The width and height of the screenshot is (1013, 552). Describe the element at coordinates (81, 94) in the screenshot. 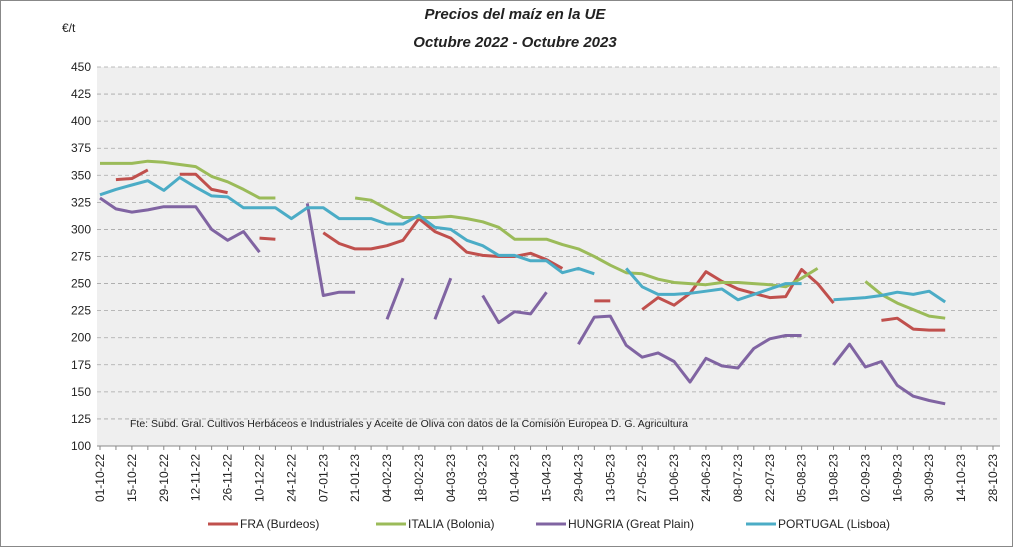

I see `y-tick-label: 425` at that location.